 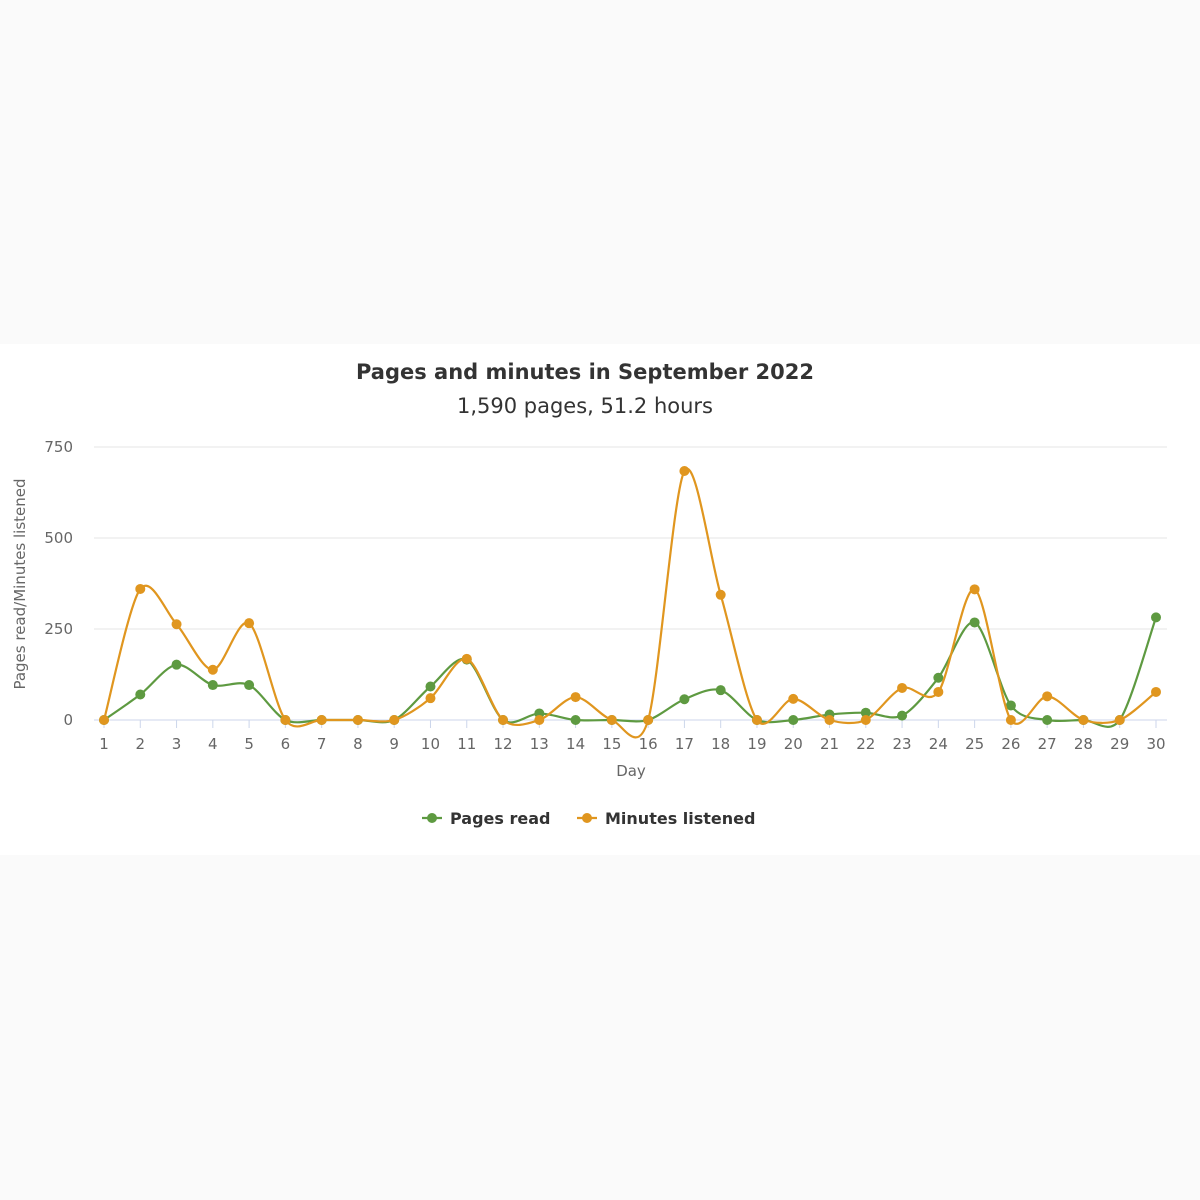 What do you see at coordinates (20, 583) in the screenshot?
I see `y-axis-title: Pages read/Minutes listened` at bounding box center [20, 583].